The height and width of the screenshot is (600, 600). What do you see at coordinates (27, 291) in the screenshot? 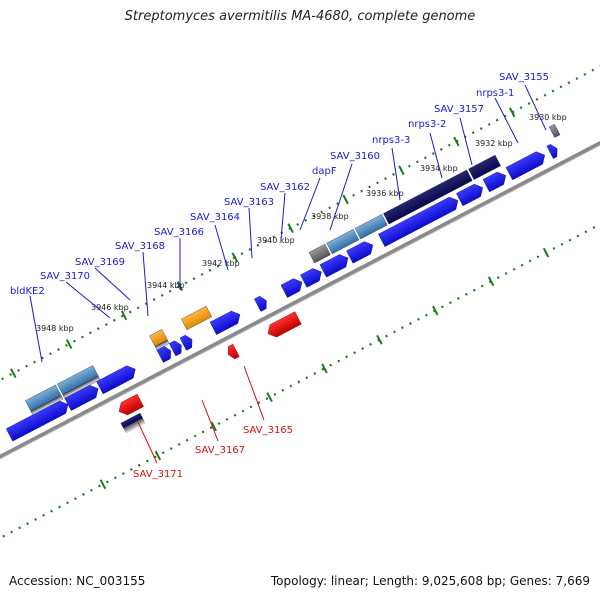
I see `gene-label: bldKE2` at bounding box center [27, 291].